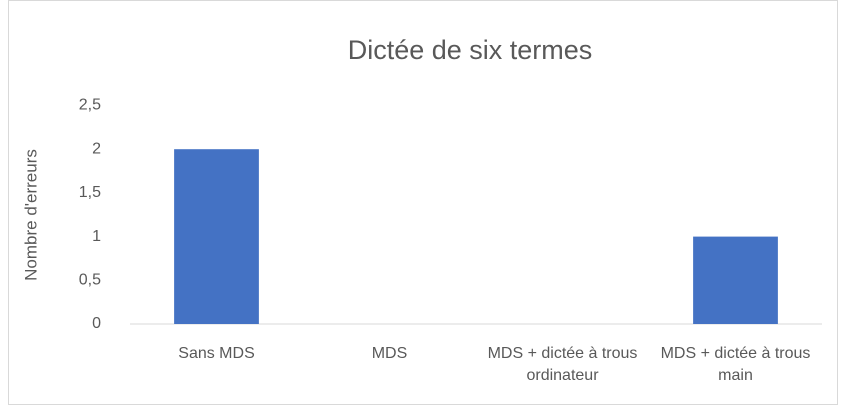  I want to click on y-tick-label: 1,5, so click(90, 192).